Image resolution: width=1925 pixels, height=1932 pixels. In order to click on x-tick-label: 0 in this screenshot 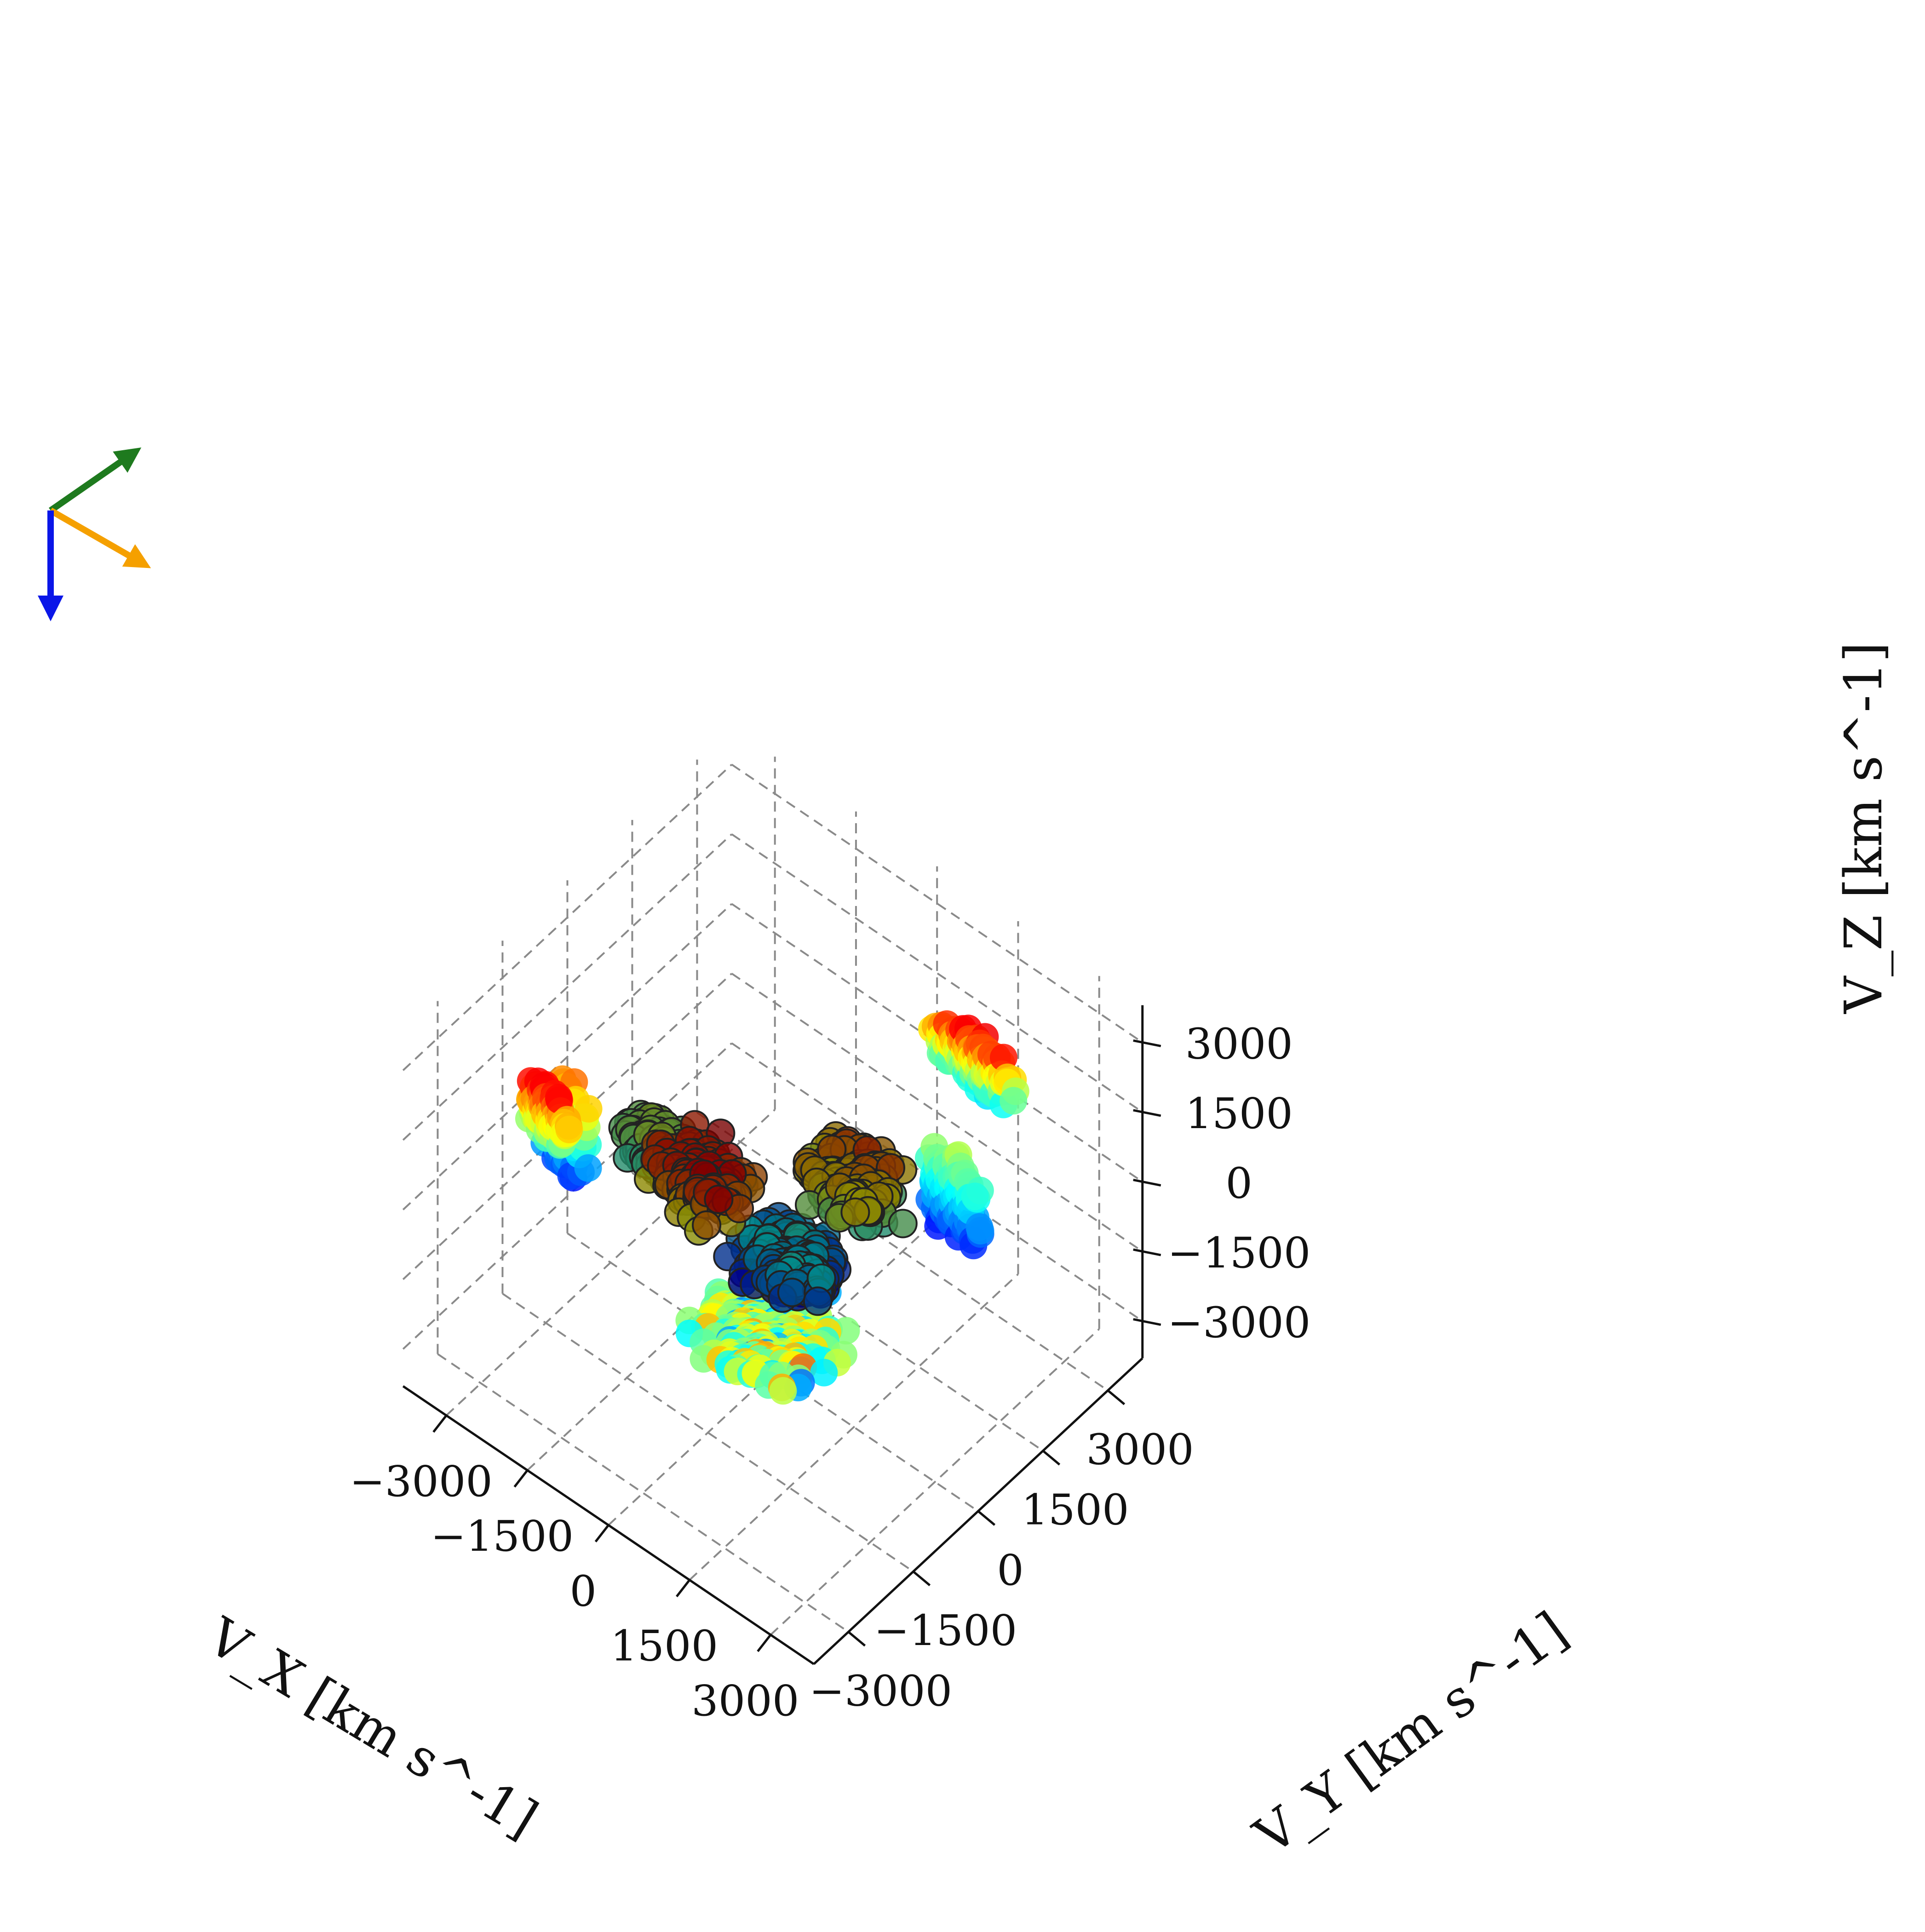, I will do `click(583, 1591)`.